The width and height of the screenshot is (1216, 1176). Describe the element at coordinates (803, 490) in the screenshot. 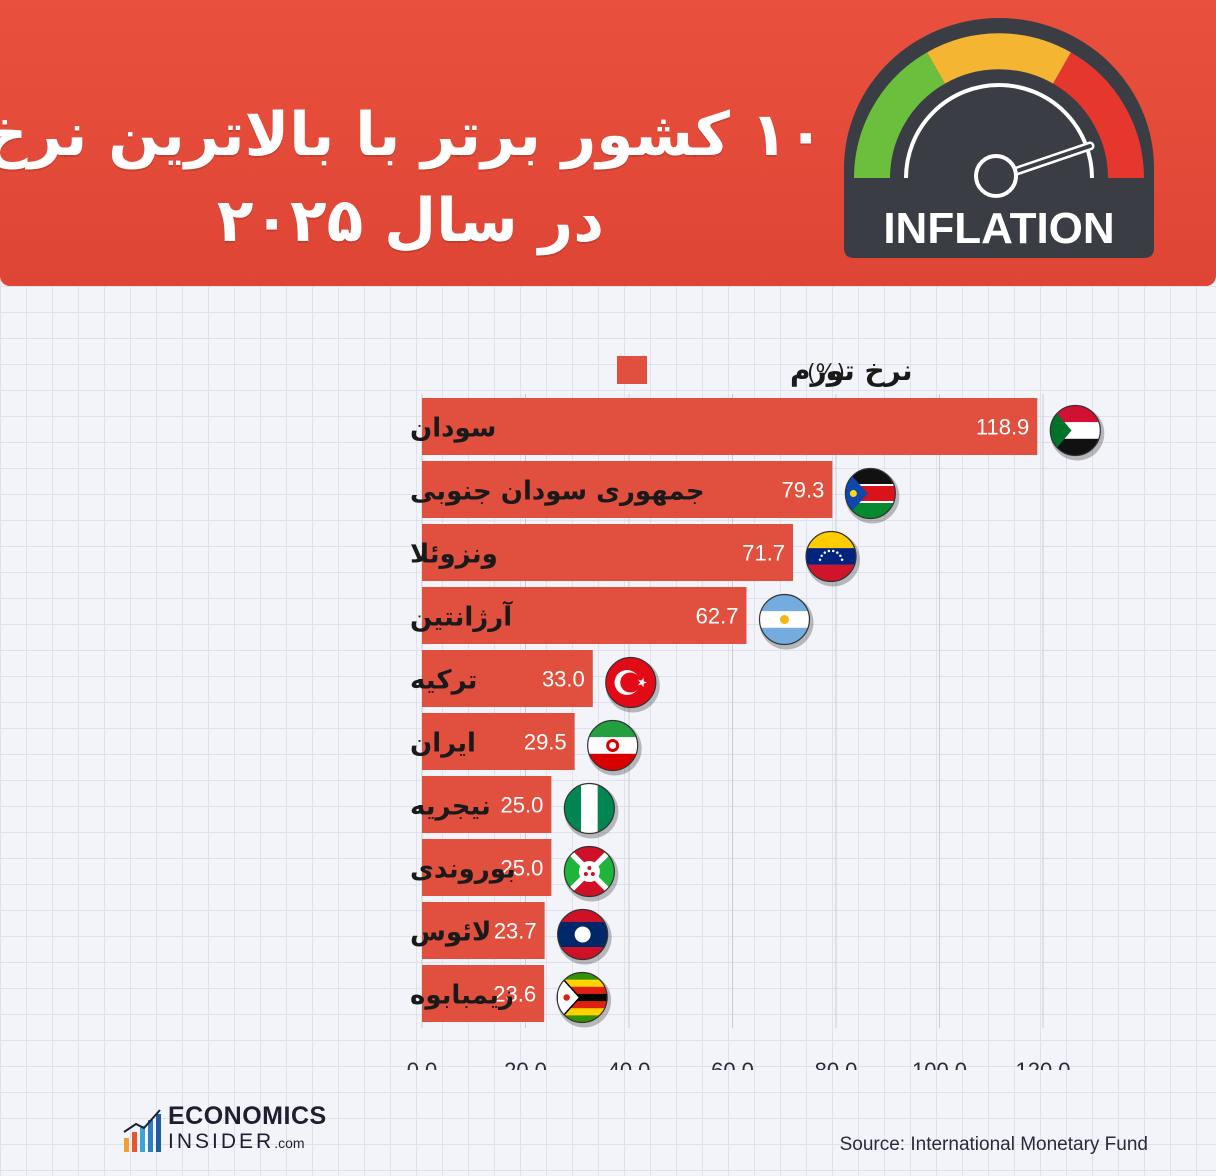

I see `bar-value-label: 79.3` at that location.